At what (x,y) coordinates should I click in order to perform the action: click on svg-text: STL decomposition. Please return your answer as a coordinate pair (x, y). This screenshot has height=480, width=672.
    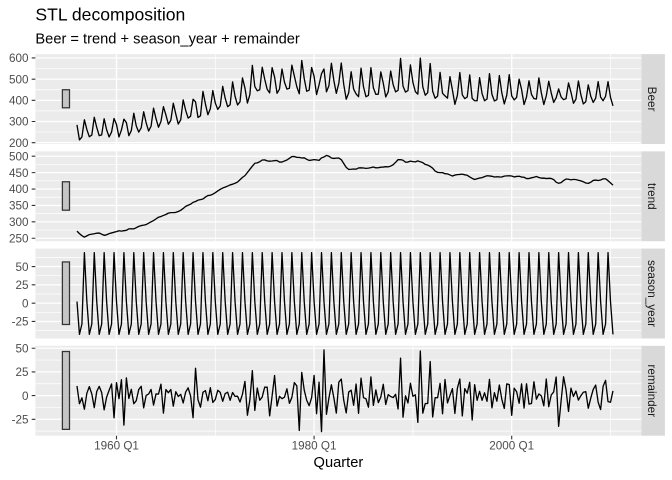
    Looking at the image, I should click on (110, 15).